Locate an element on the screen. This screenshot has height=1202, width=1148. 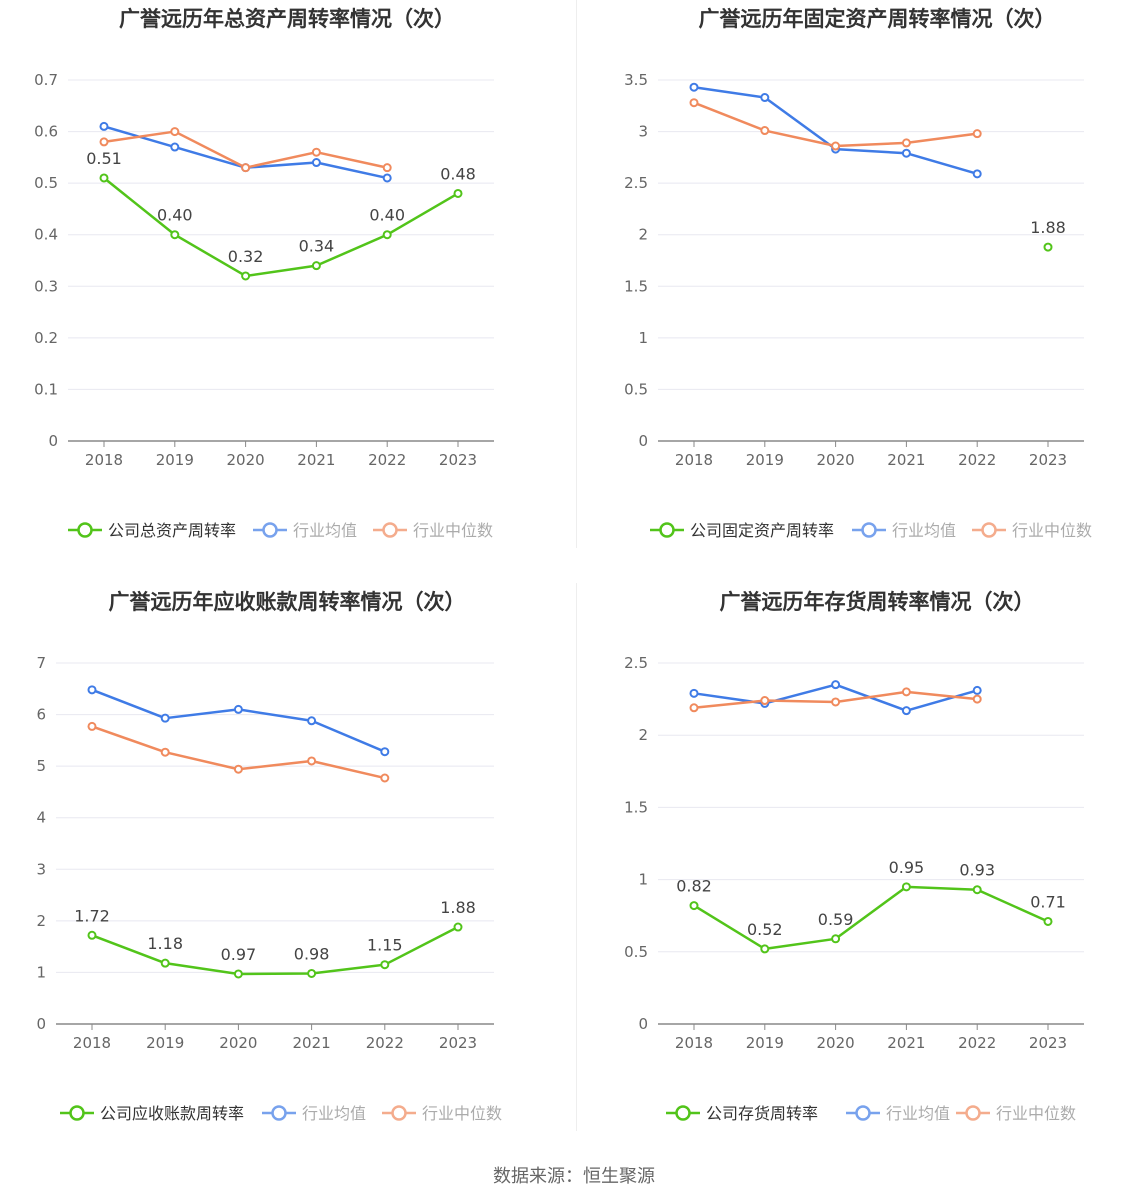
x-tick-label: 2018 is located at coordinates (694, 1043).